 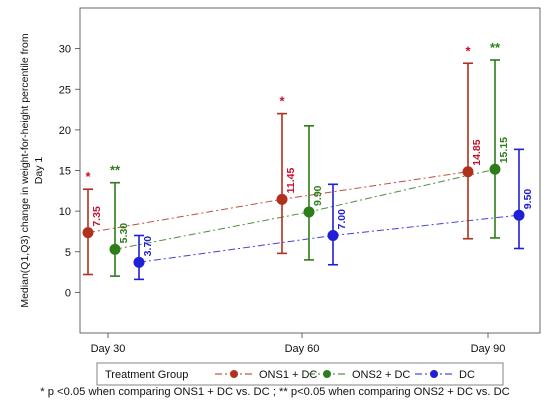 I want to click on y-tick-label: 5, so click(x=68, y=253).